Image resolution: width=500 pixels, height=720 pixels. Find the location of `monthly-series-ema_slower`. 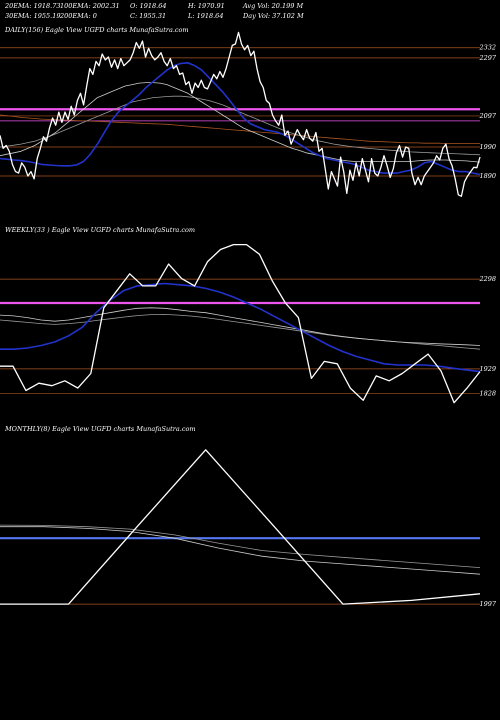

monthly-series-ema_slower is located at coordinates (240, 546).